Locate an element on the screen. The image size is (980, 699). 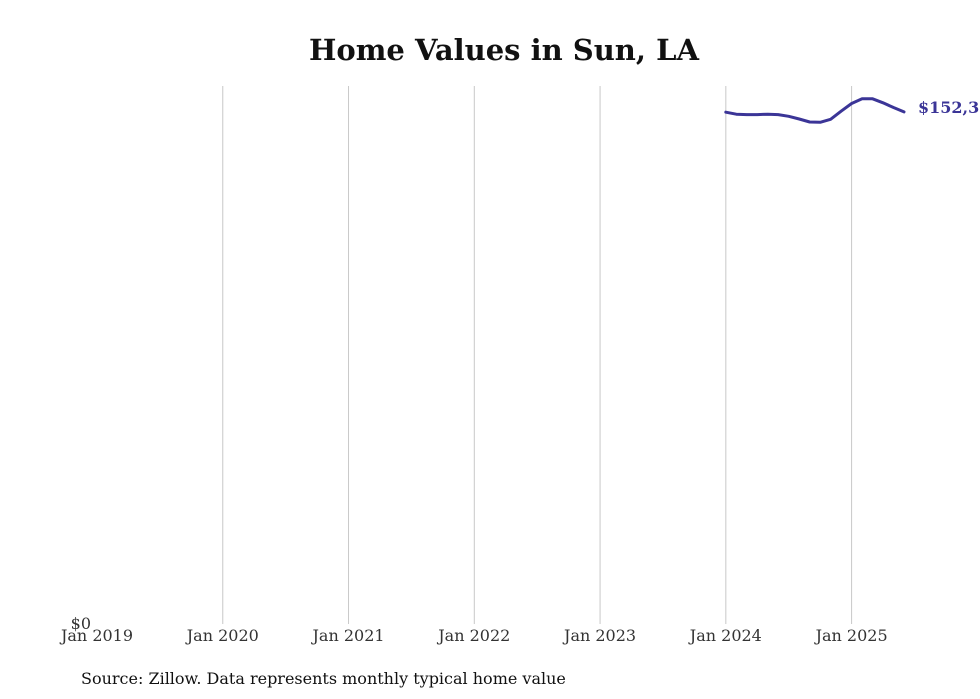
x-tick-label: Jan 2023 is located at coordinates (599, 635).